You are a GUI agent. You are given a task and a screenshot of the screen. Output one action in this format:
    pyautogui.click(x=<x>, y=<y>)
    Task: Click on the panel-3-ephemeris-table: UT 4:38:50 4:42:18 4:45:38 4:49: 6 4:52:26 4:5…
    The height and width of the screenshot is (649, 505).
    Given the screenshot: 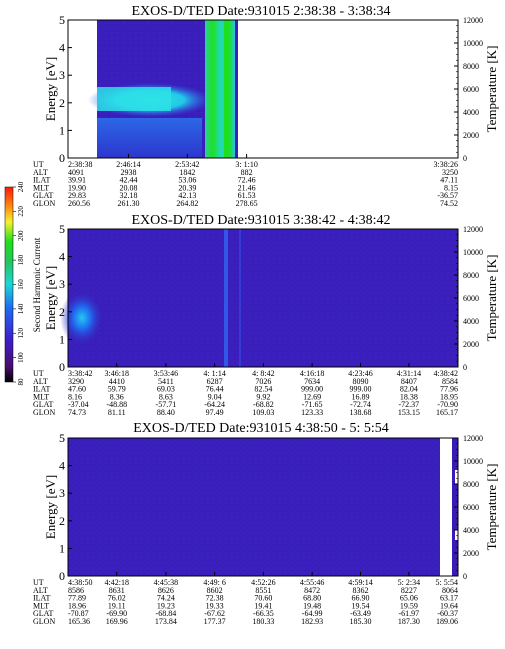 What is the action you would take?
    pyautogui.click(x=245, y=602)
    